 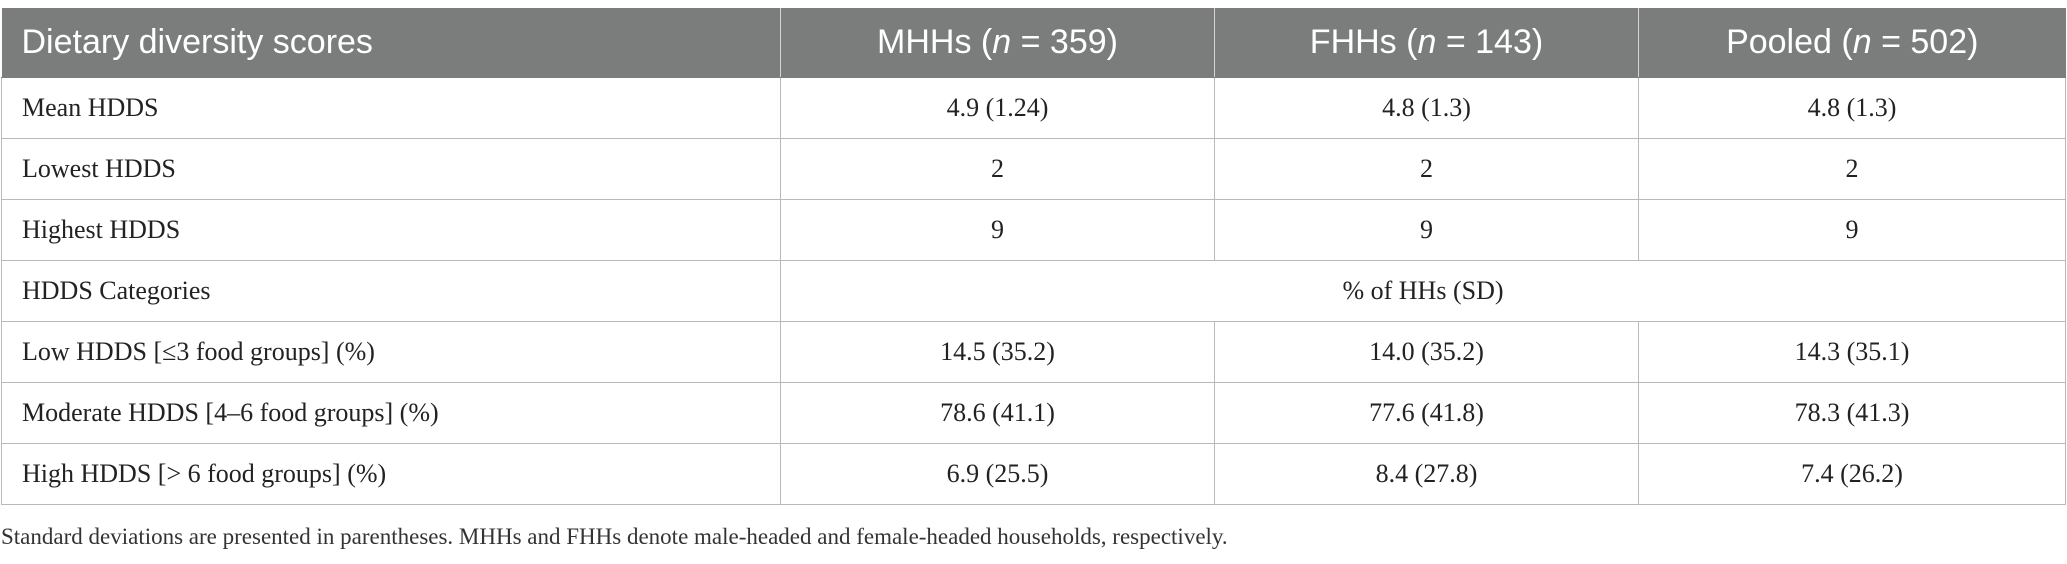 What do you see at coordinates (391, 108) in the screenshot?
I see `row-label: Mean HDDS` at bounding box center [391, 108].